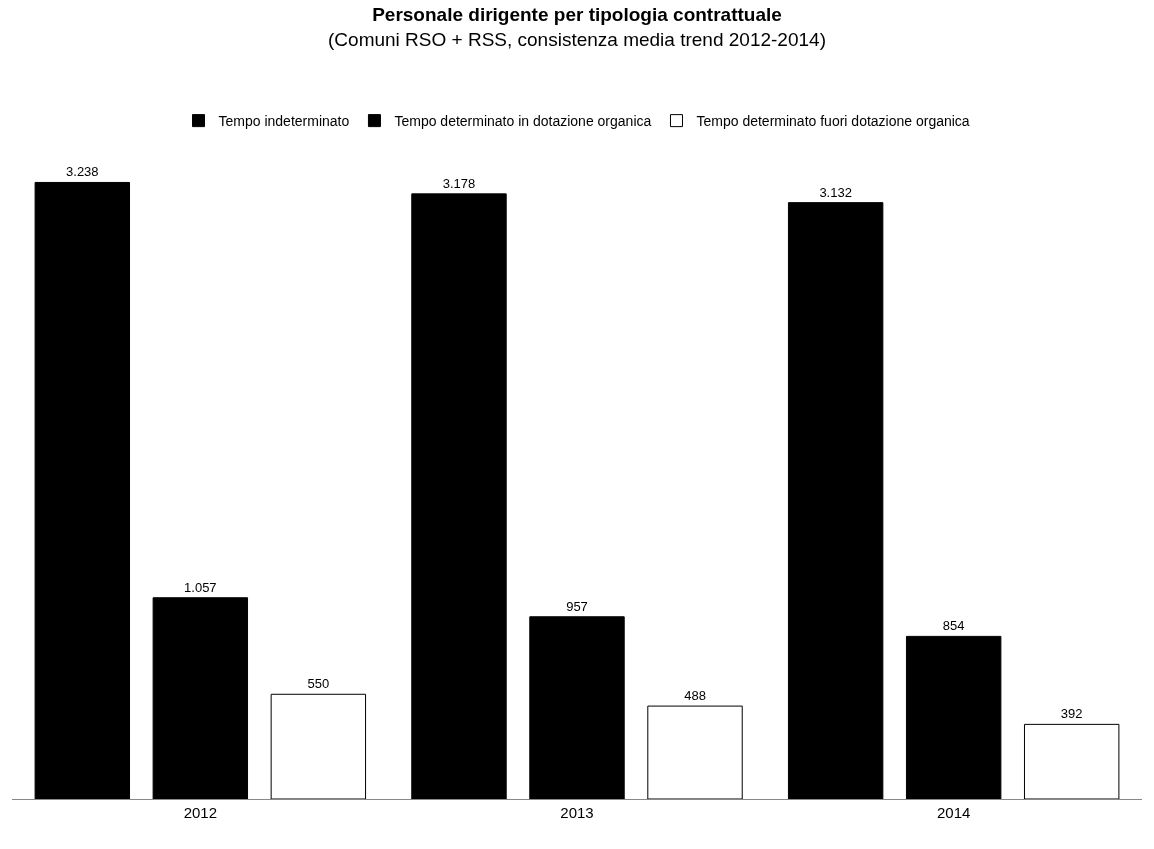  I want to click on x-tick-label: 2014, so click(953, 812).